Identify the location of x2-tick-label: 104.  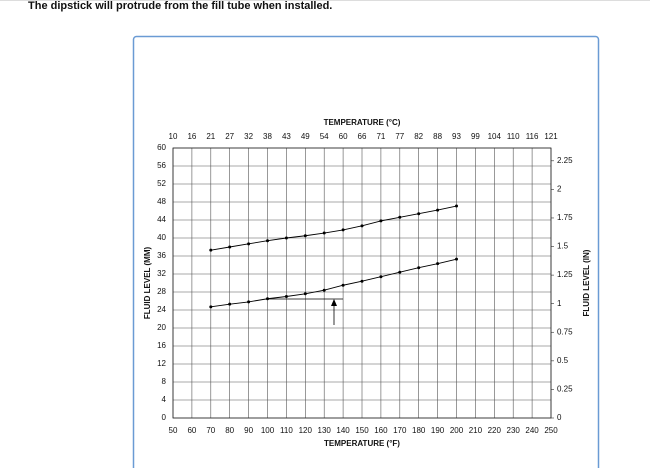
(495, 136).